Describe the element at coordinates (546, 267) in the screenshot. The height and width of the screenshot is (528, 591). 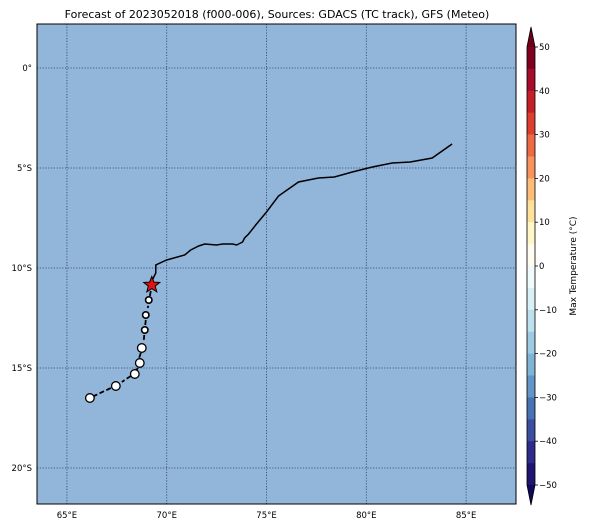
I see `colorbar-ticks: 50 40 30 20 10 0 −10 −20 −30 −40 −50` at that location.